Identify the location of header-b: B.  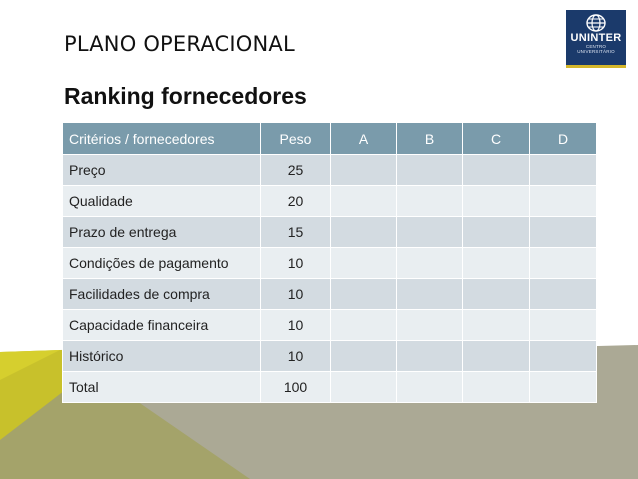
(429, 138).